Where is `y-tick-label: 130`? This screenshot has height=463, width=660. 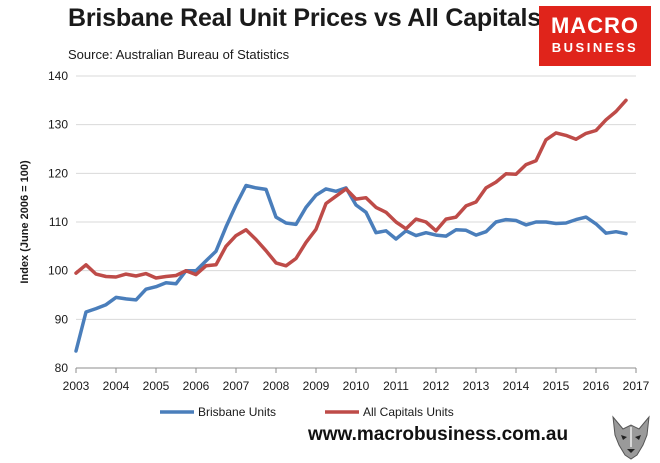 y-tick-label: 130 is located at coordinates (58, 125).